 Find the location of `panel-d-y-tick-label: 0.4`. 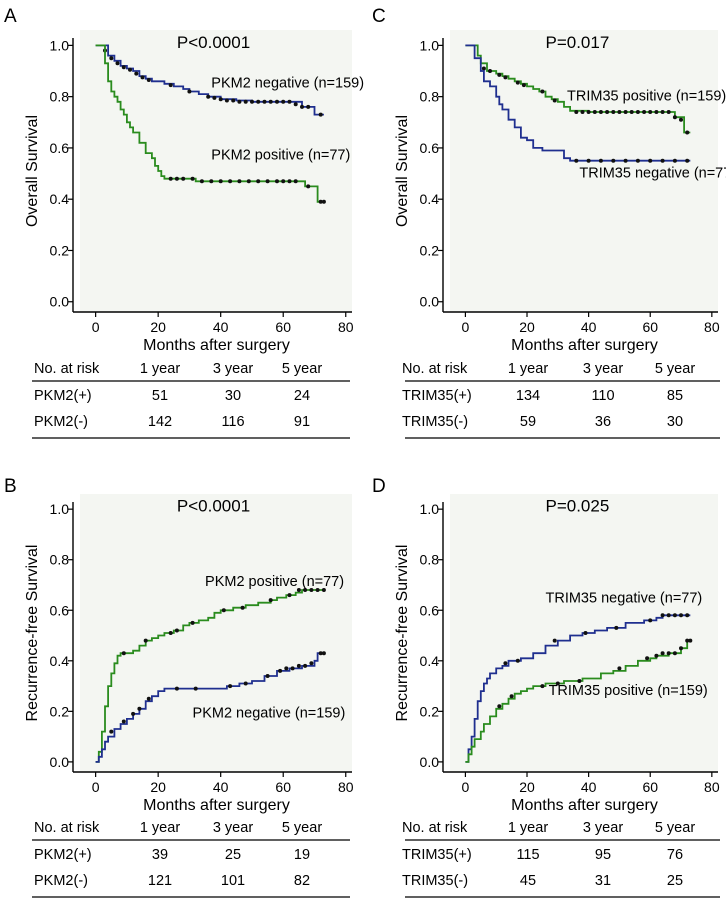

panel-d-y-tick-label: 0.4 is located at coordinates (430, 661).